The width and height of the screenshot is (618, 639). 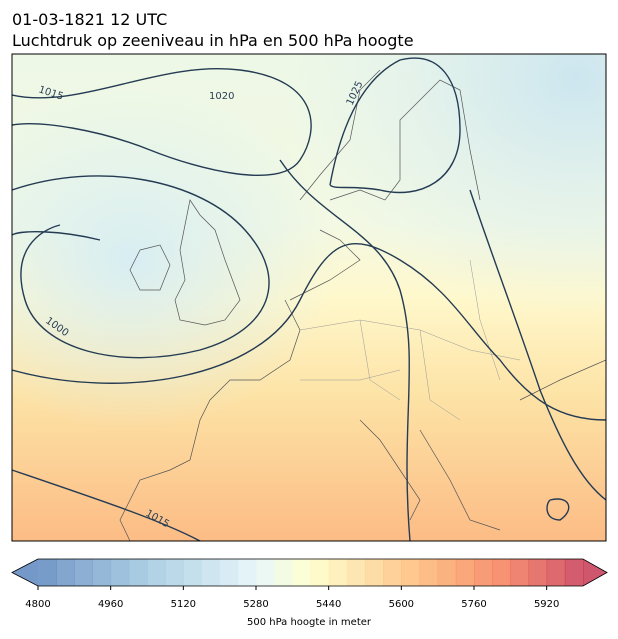 What do you see at coordinates (221, 96) in the screenshot?
I see `contour-label: 1020` at bounding box center [221, 96].